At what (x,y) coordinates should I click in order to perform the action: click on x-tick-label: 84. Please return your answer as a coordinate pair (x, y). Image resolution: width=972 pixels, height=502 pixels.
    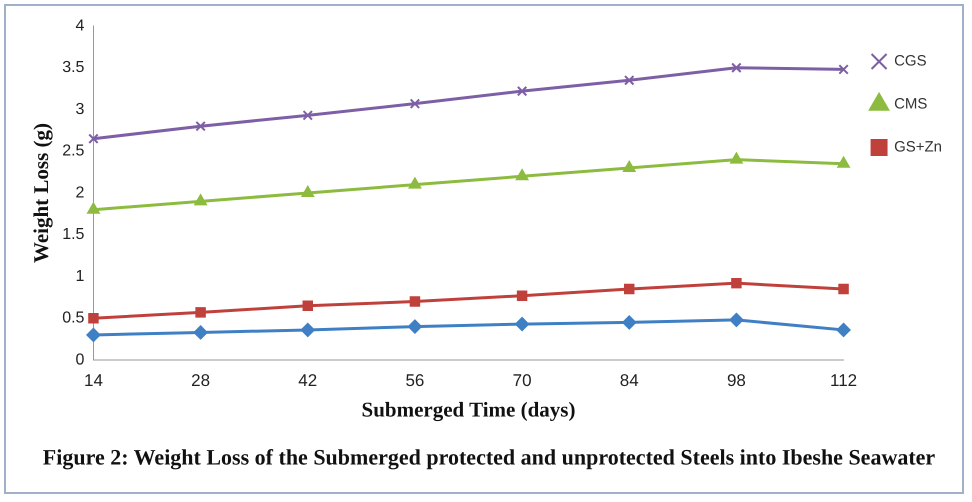
    Looking at the image, I should click on (629, 380).